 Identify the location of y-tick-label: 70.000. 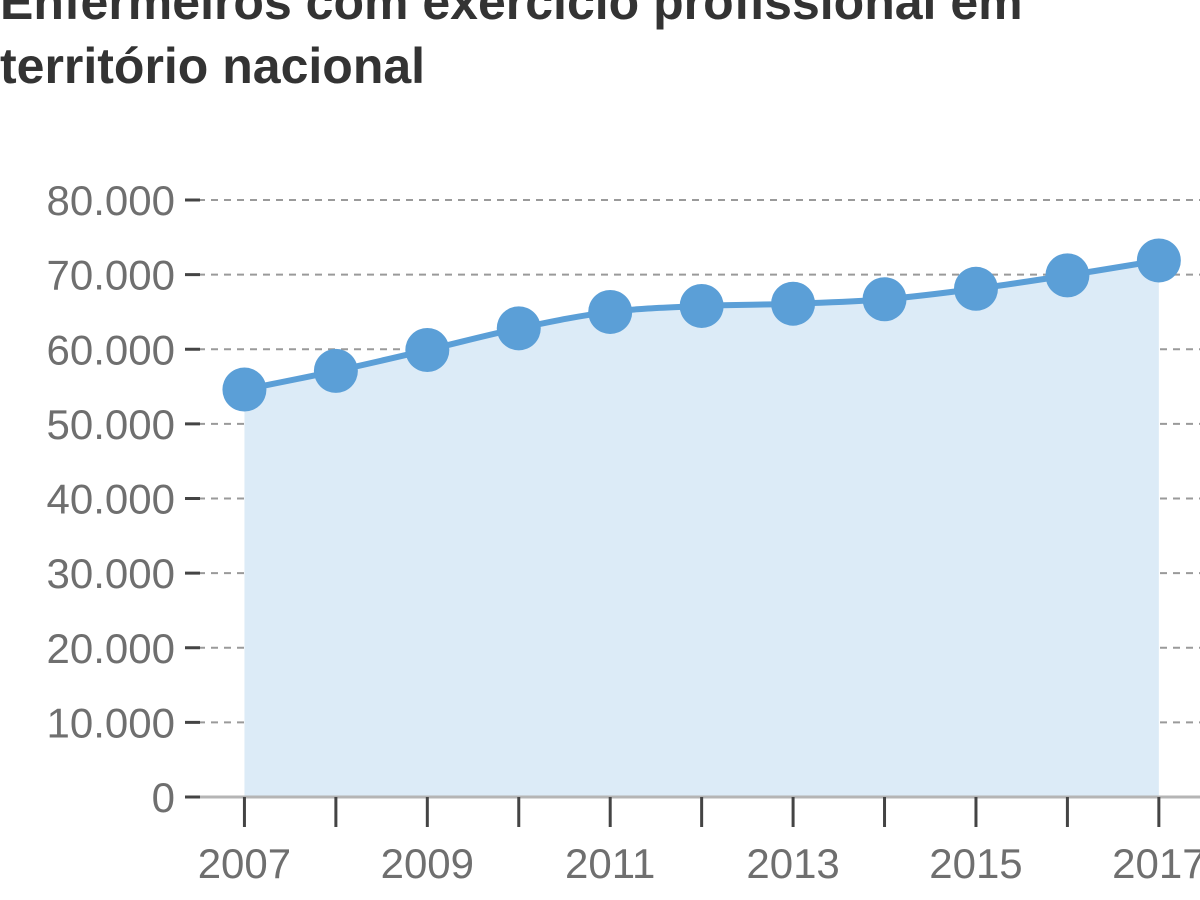
(111, 275).